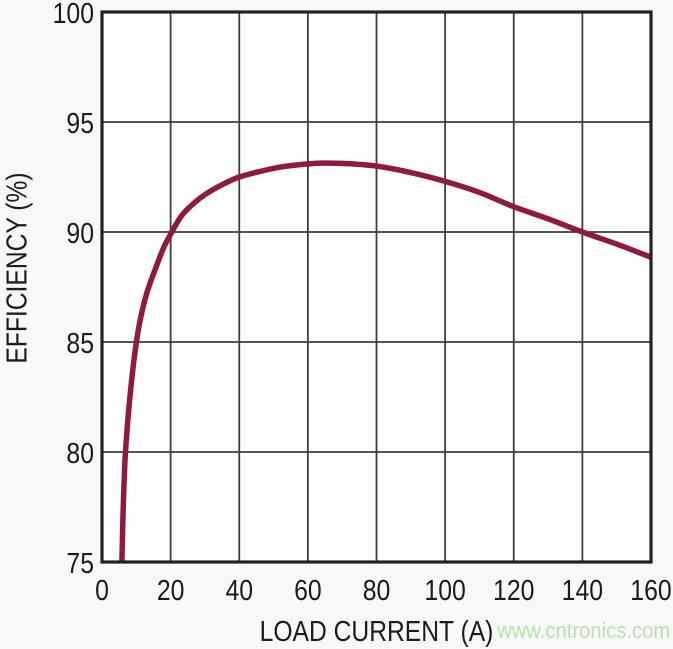 The height and width of the screenshot is (649, 673). What do you see at coordinates (80, 344) in the screenshot?
I see `y-tick-label: 85` at bounding box center [80, 344].